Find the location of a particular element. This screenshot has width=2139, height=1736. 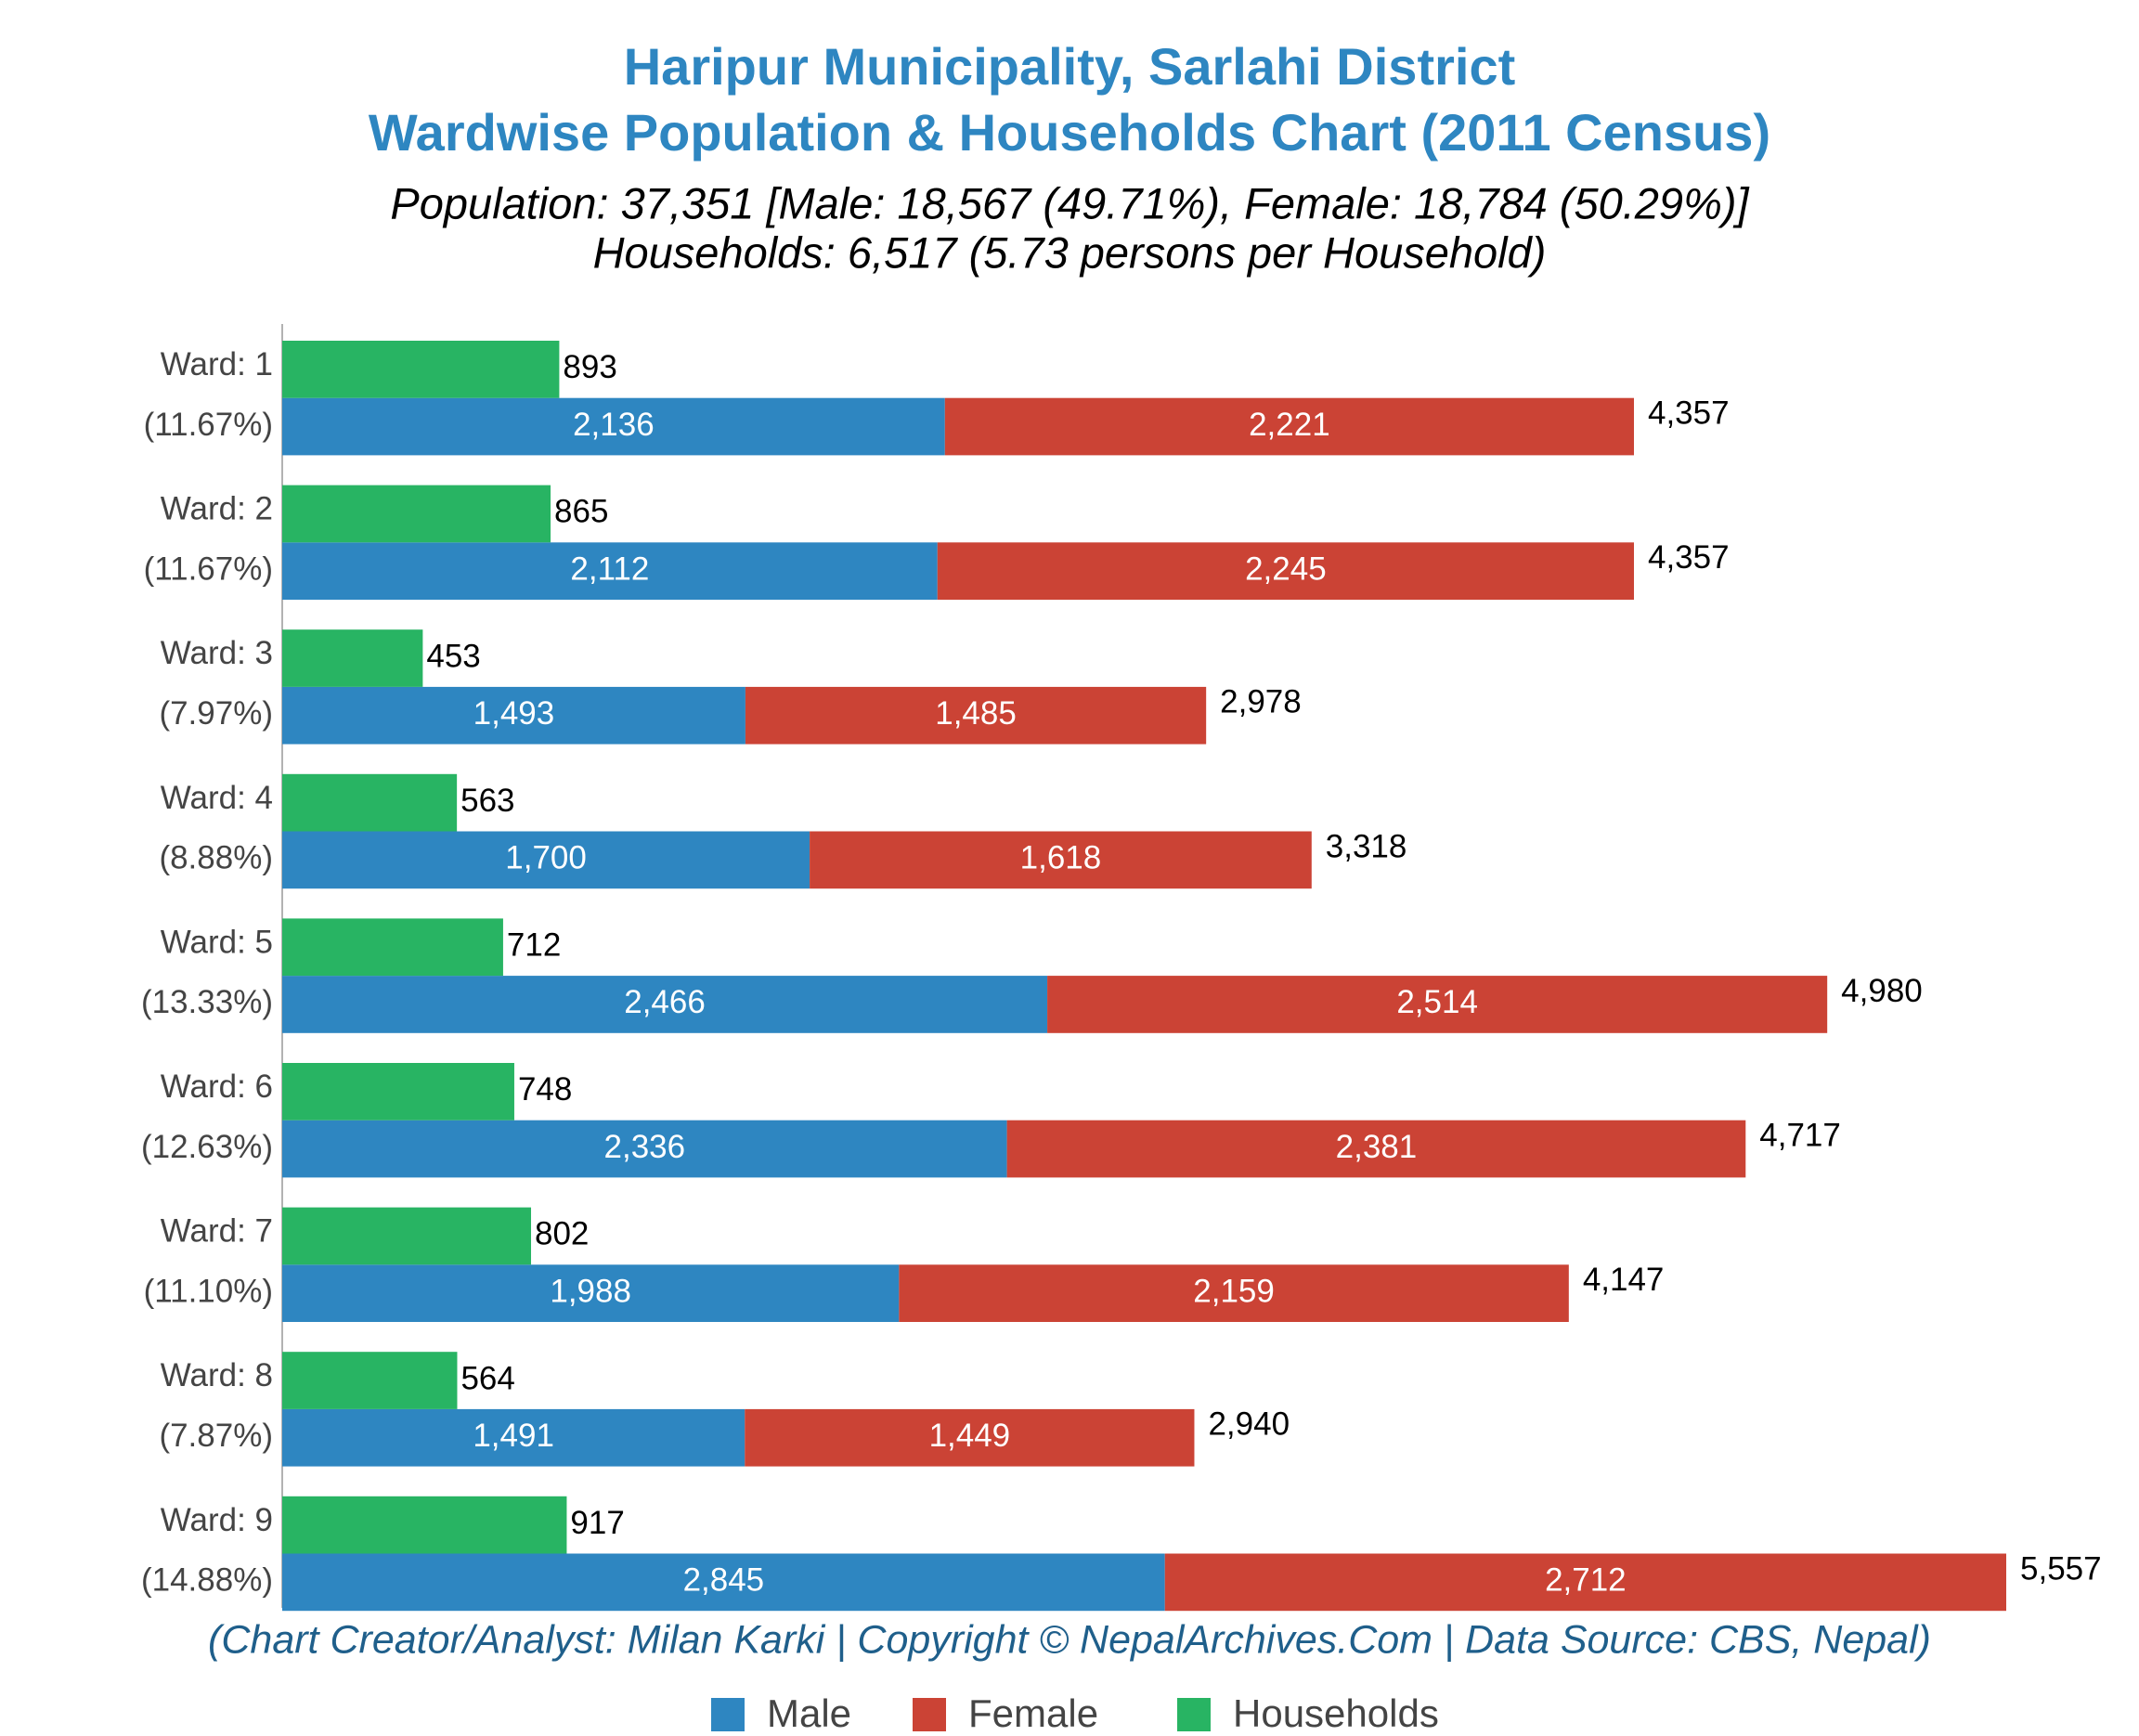

data-label: 1,618 is located at coordinates (1061, 858).